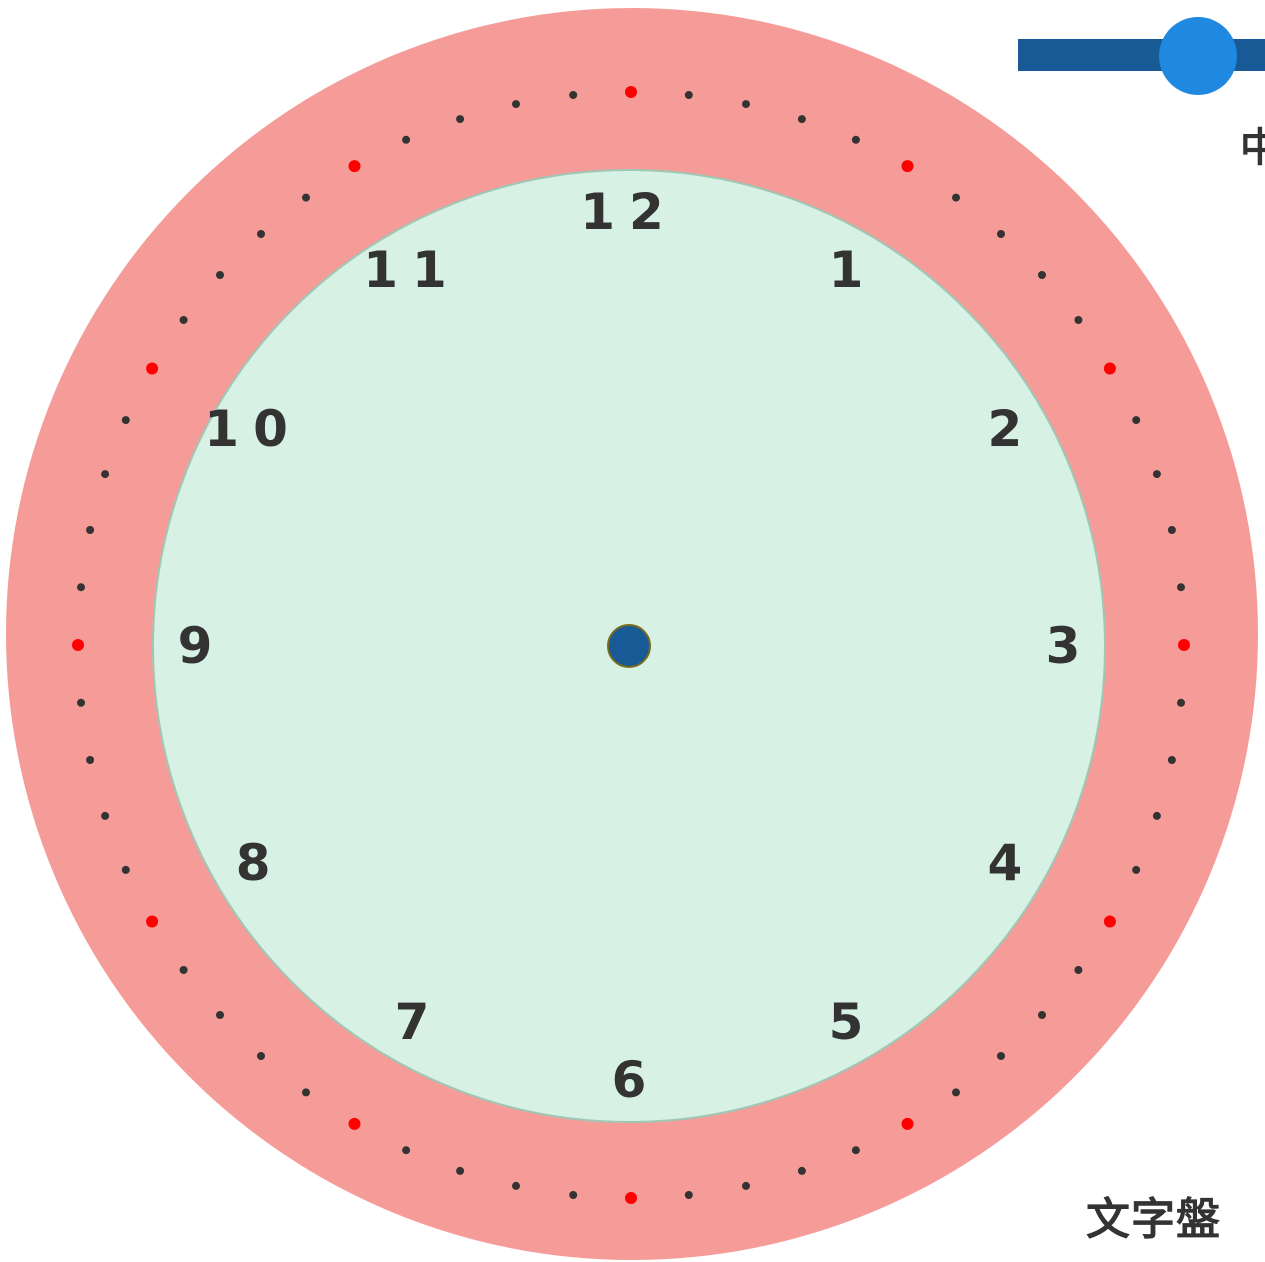 This screenshot has height=1262, width=1265. I want to click on hour-numeral-6: 6, so click(629, 1080).